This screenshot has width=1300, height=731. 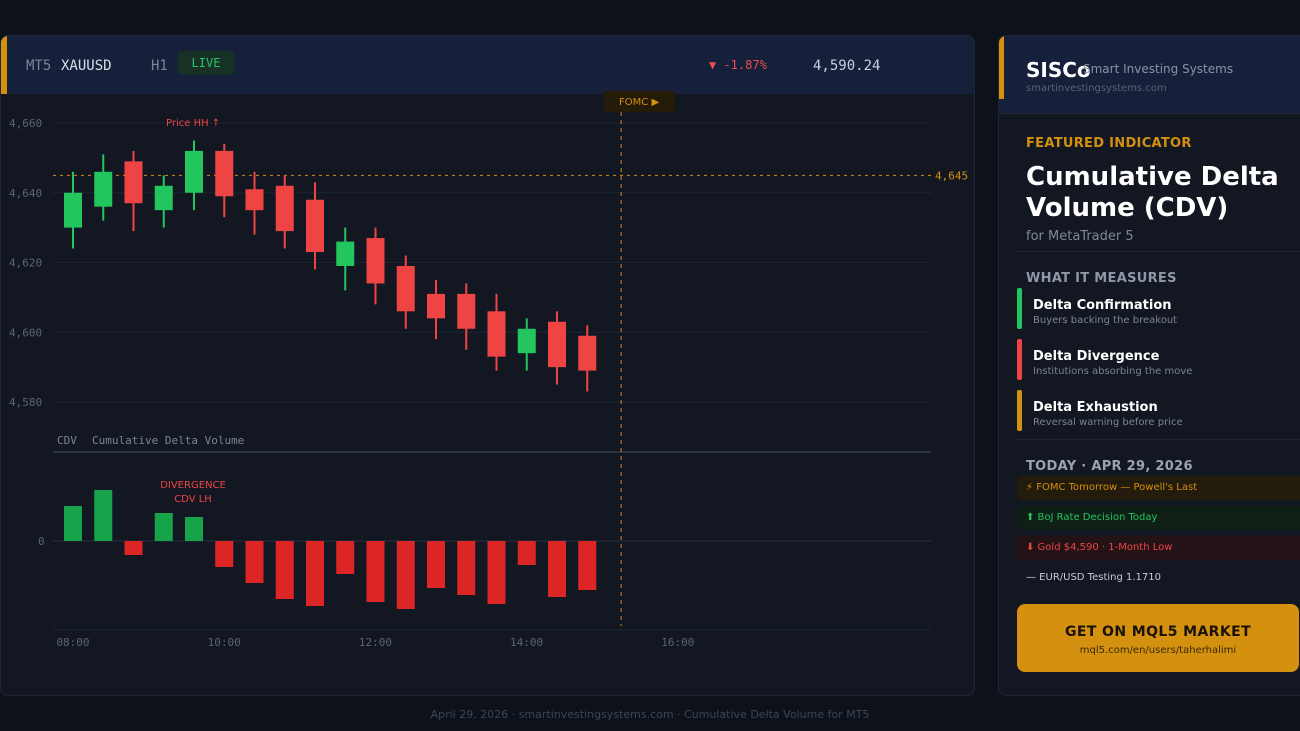 I want to click on x-tick-label: 16:00, so click(x=677, y=642).